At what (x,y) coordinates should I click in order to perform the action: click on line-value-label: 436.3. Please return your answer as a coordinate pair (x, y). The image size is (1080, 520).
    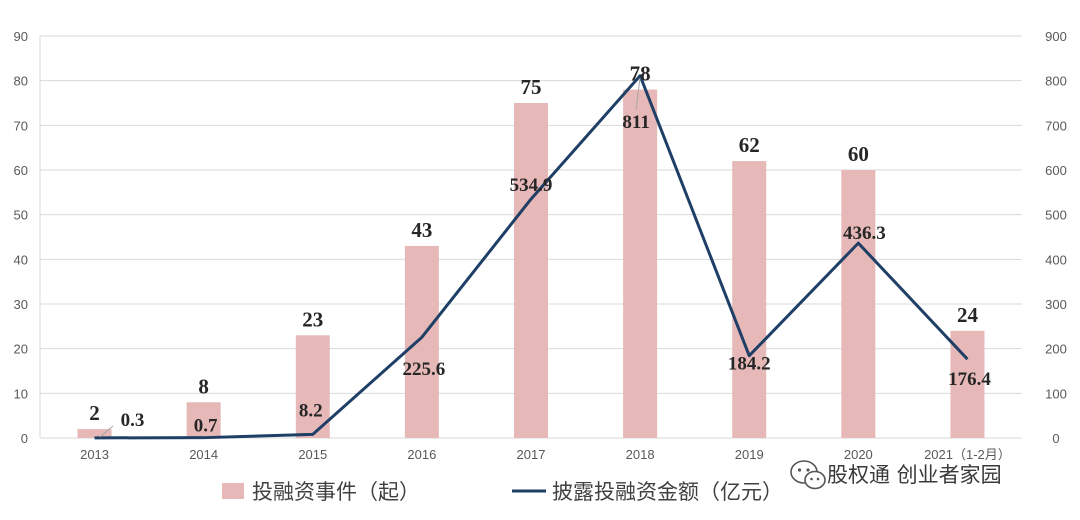
    Looking at the image, I should click on (864, 233).